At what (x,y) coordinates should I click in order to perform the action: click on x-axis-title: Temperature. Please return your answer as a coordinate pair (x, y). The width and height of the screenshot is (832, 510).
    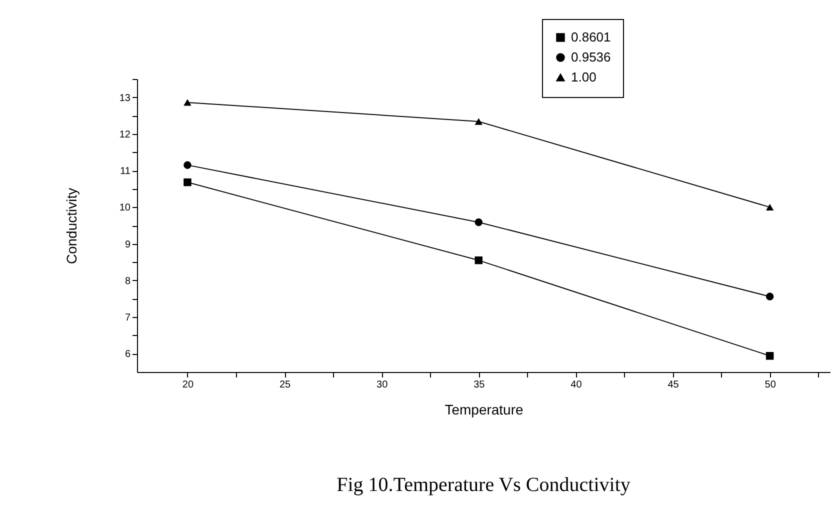
    Looking at the image, I should click on (484, 410).